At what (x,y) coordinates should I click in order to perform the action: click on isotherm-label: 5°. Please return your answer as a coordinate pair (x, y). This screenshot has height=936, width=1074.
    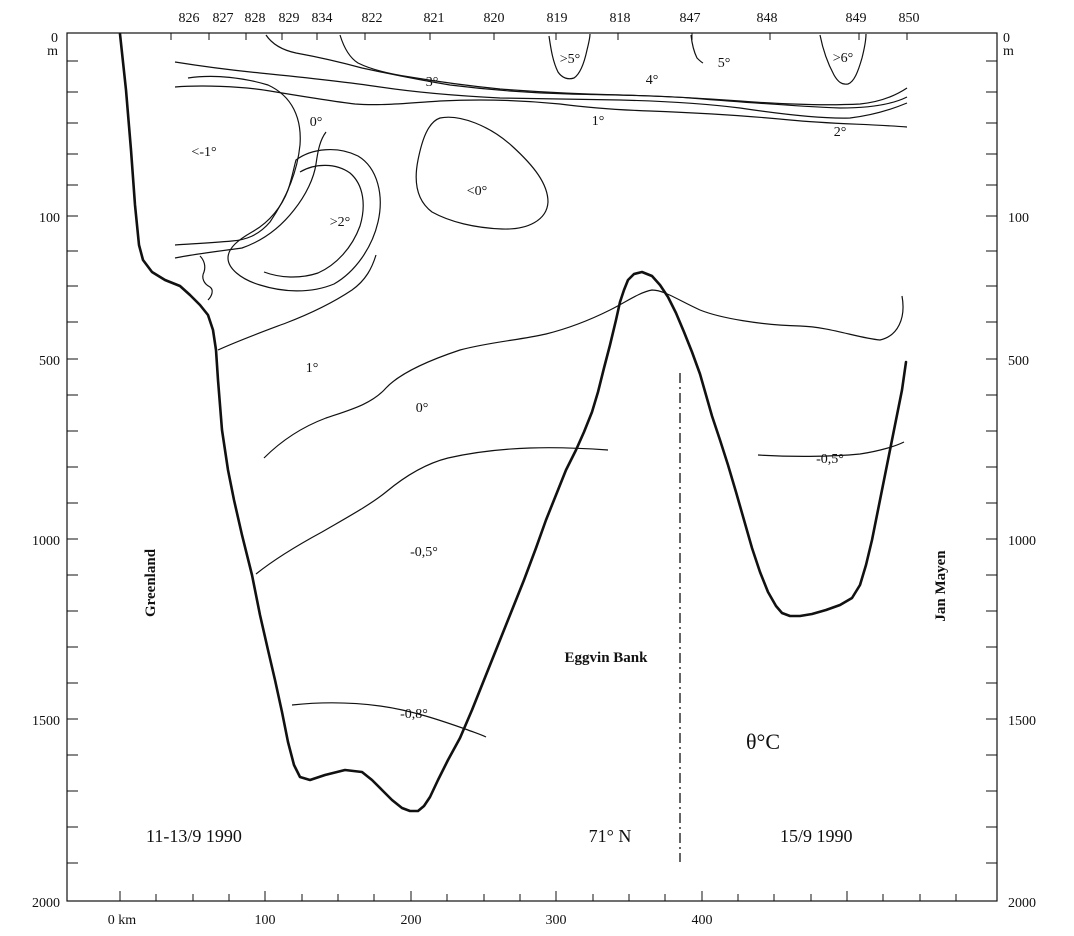
    Looking at the image, I should click on (724, 63).